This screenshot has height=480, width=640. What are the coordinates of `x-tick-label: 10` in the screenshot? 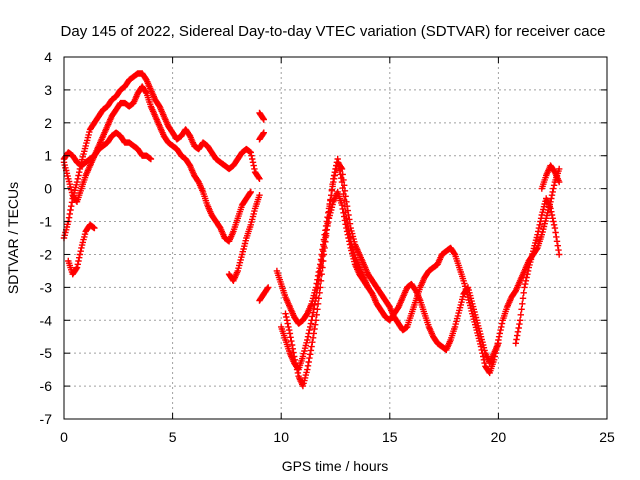 It's located at (281, 437).